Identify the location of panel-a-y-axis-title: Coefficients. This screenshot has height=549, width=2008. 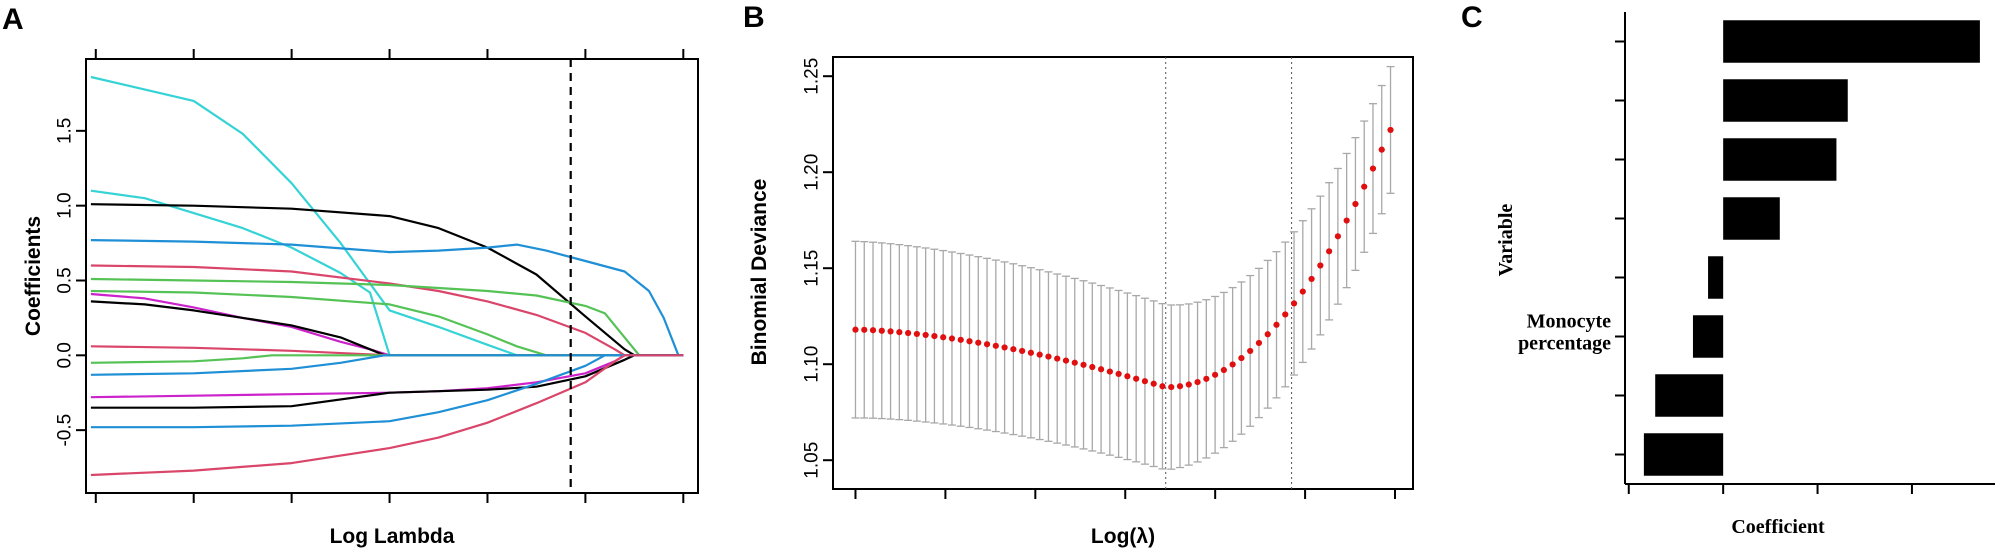
(33, 276).